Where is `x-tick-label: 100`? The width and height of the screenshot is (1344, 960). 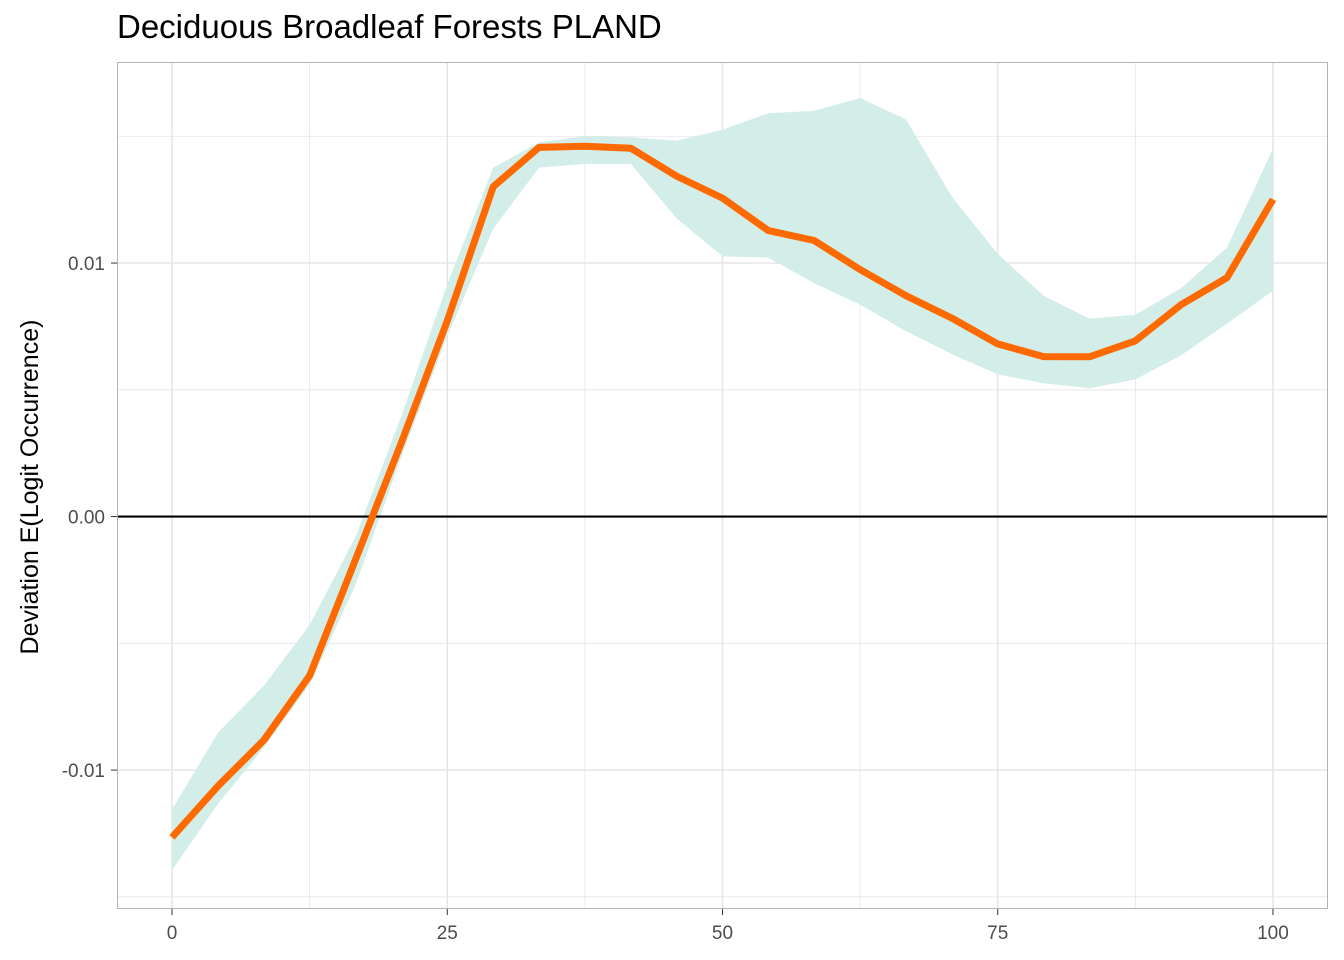 x-tick-label: 100 is located at coordinates (1273, 933).